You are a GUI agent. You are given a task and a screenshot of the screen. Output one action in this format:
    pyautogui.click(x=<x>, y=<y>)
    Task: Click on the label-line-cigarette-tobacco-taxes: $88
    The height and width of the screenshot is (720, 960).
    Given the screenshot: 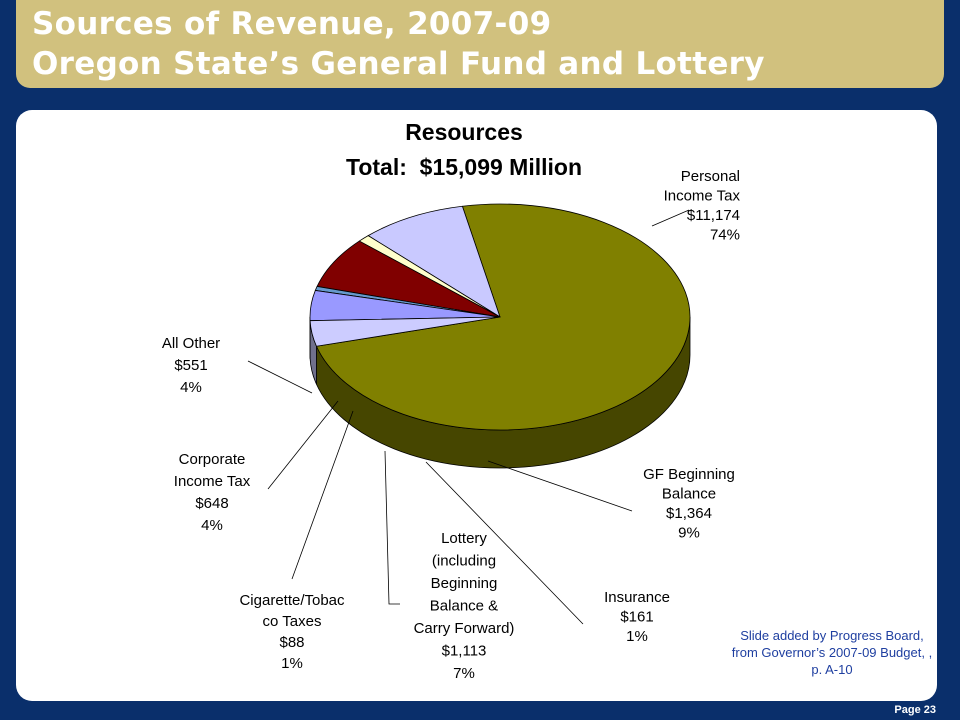 What is the action you would take?
    pyautogui.click(x=291, y=642)
    